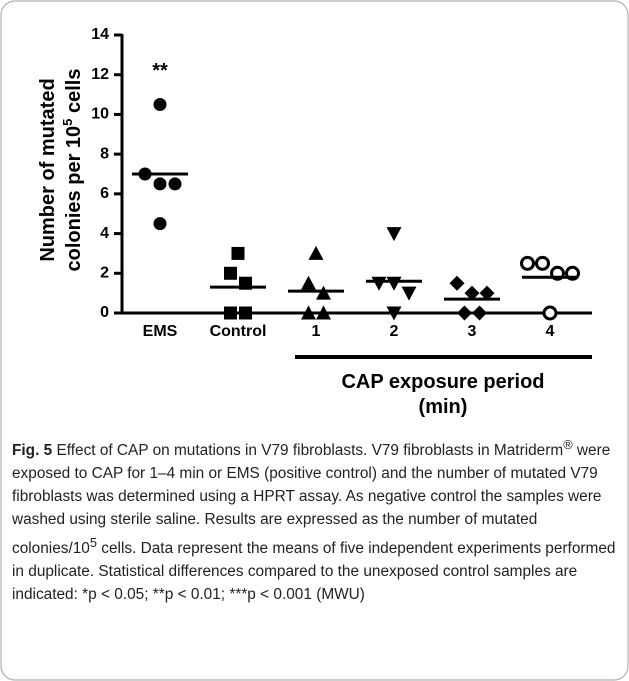  Describe the element at coordinates (100, 34) in the screenshot. I see `y-tick-label: 14` at that location.